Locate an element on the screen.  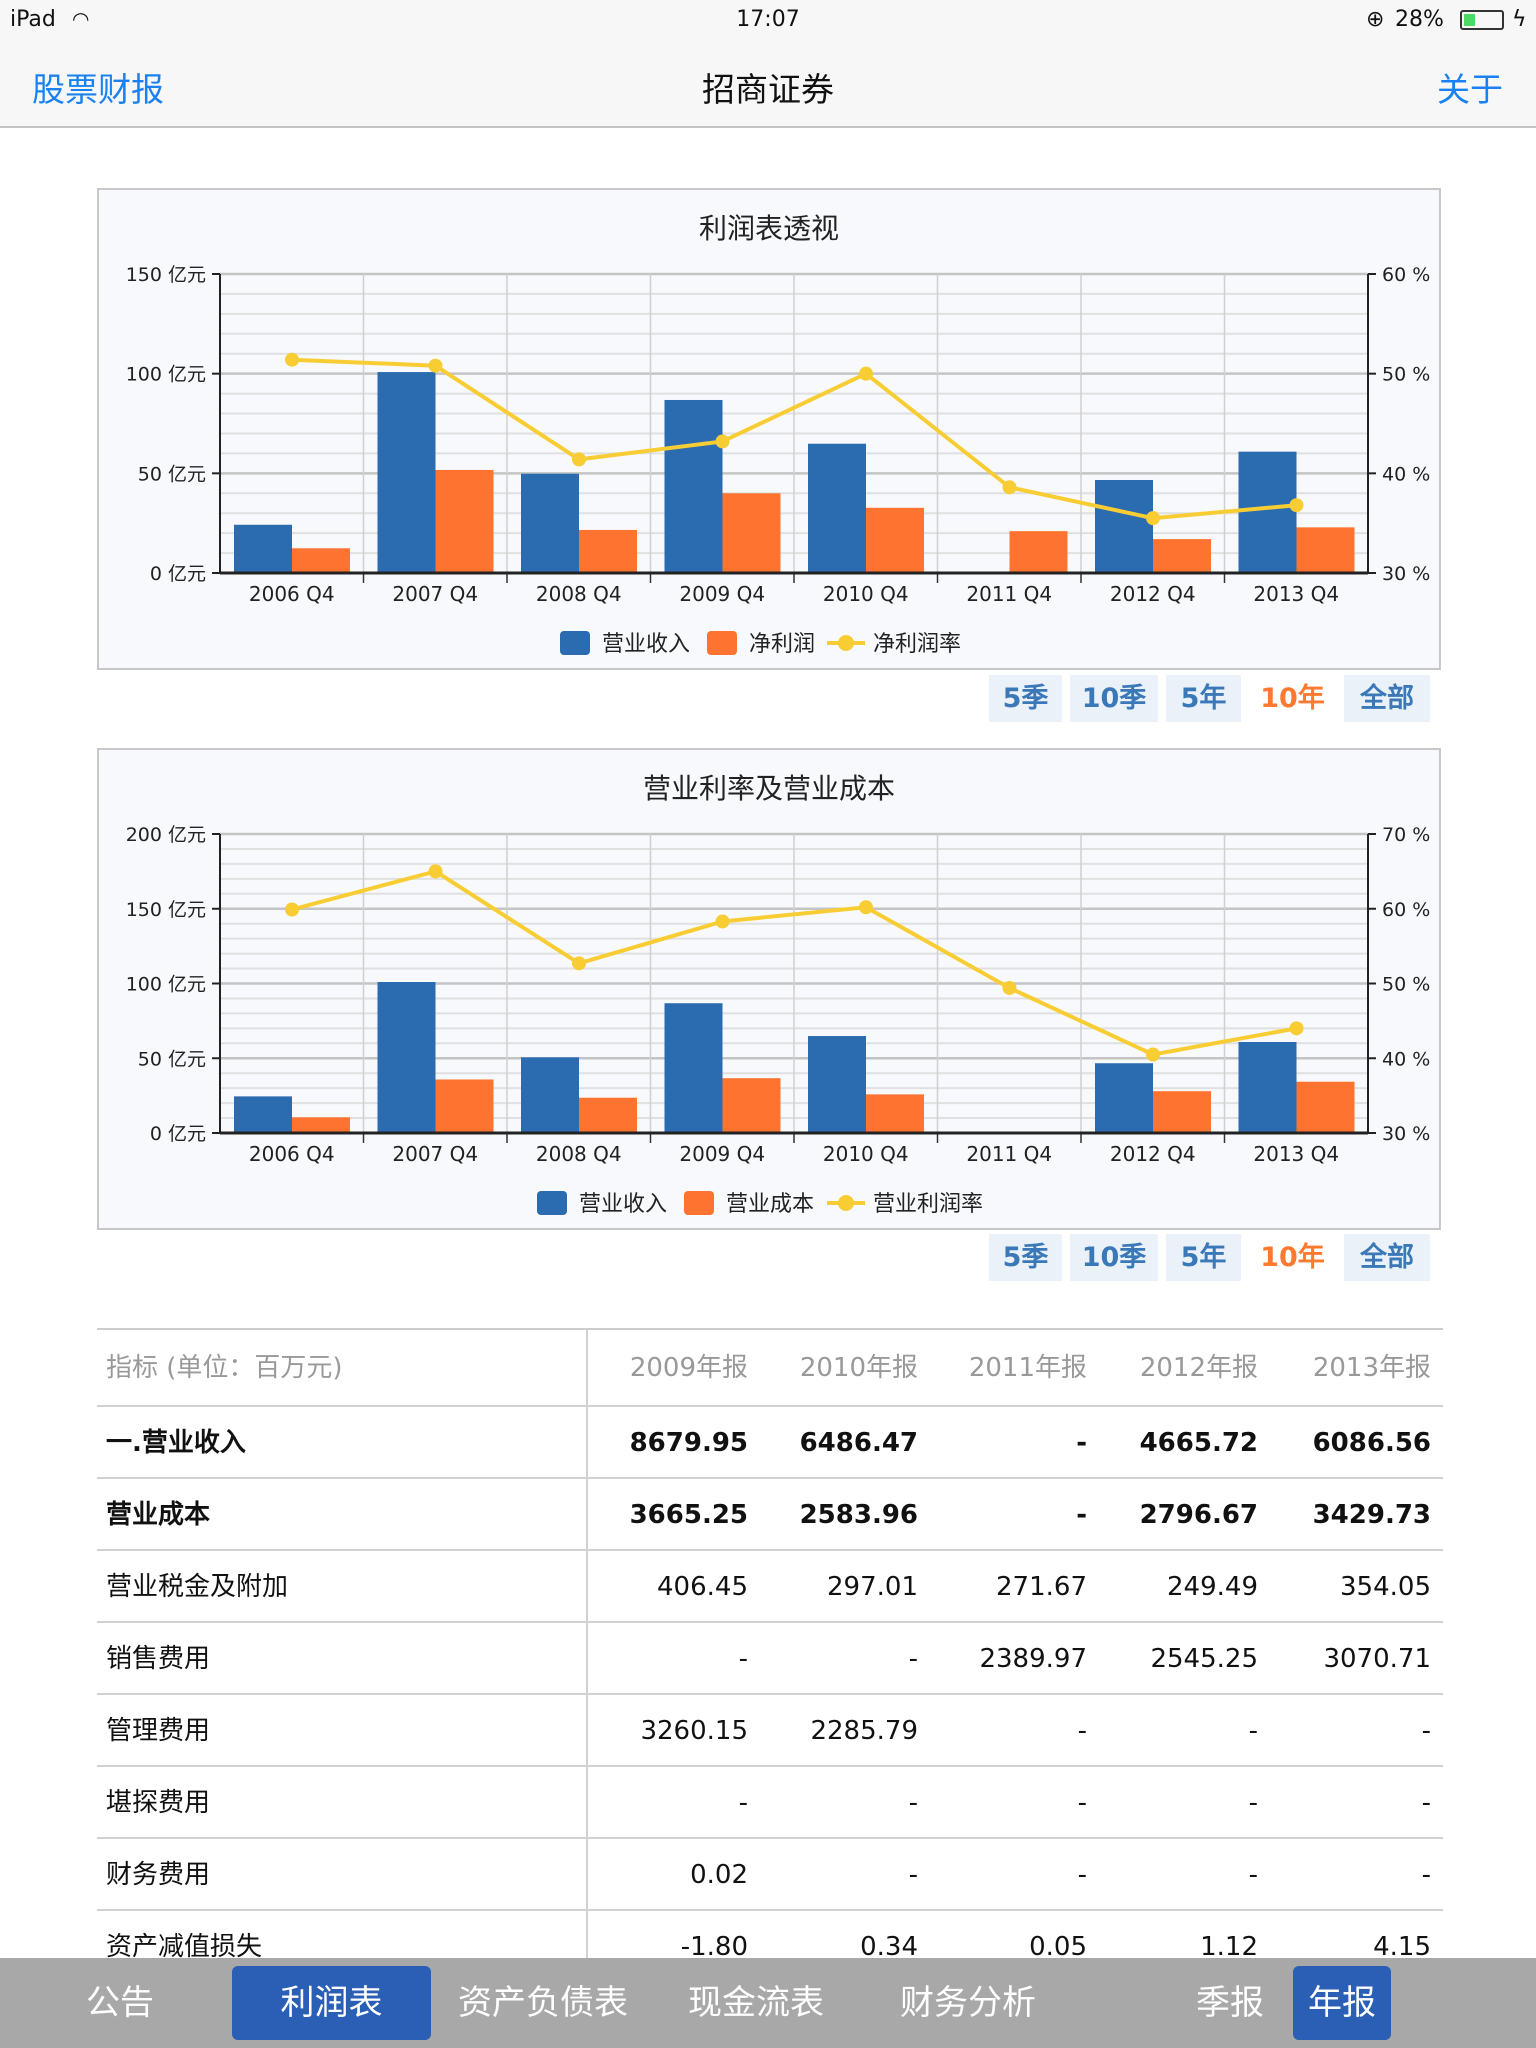
y-left-tick-label: 150 亿元 is located at coordinates (166, 910).